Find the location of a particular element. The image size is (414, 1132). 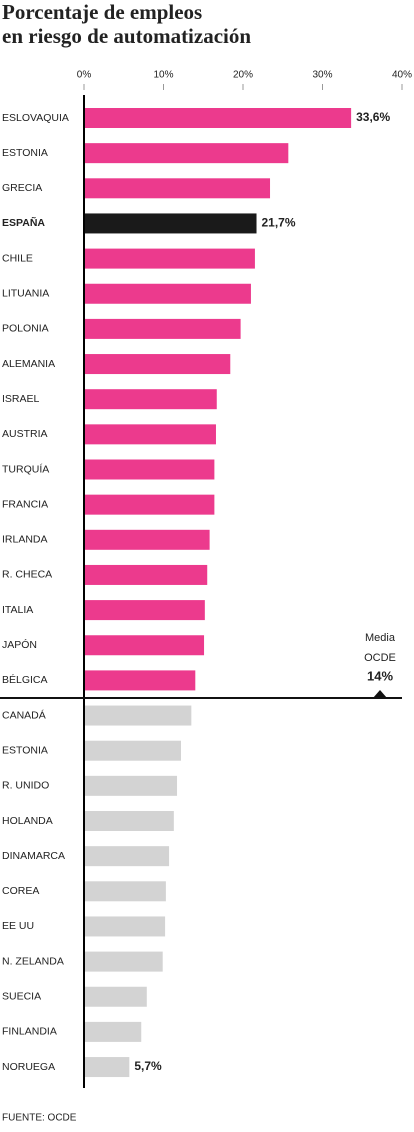

x-tick-label: 30% is located at coordinates (322, 75).